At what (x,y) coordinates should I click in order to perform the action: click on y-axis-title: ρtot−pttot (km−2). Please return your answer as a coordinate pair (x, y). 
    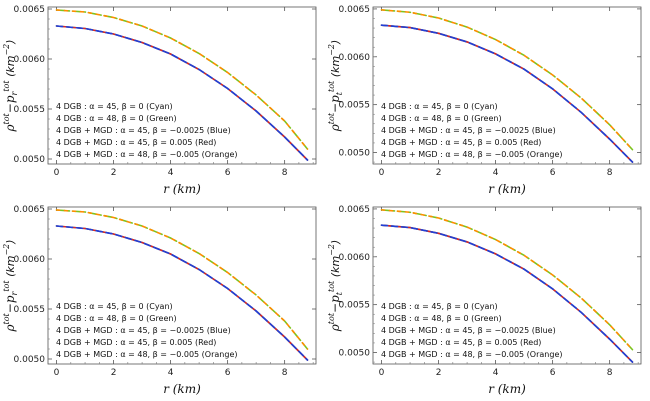
    Looking at the image, I should click on (335, 286).